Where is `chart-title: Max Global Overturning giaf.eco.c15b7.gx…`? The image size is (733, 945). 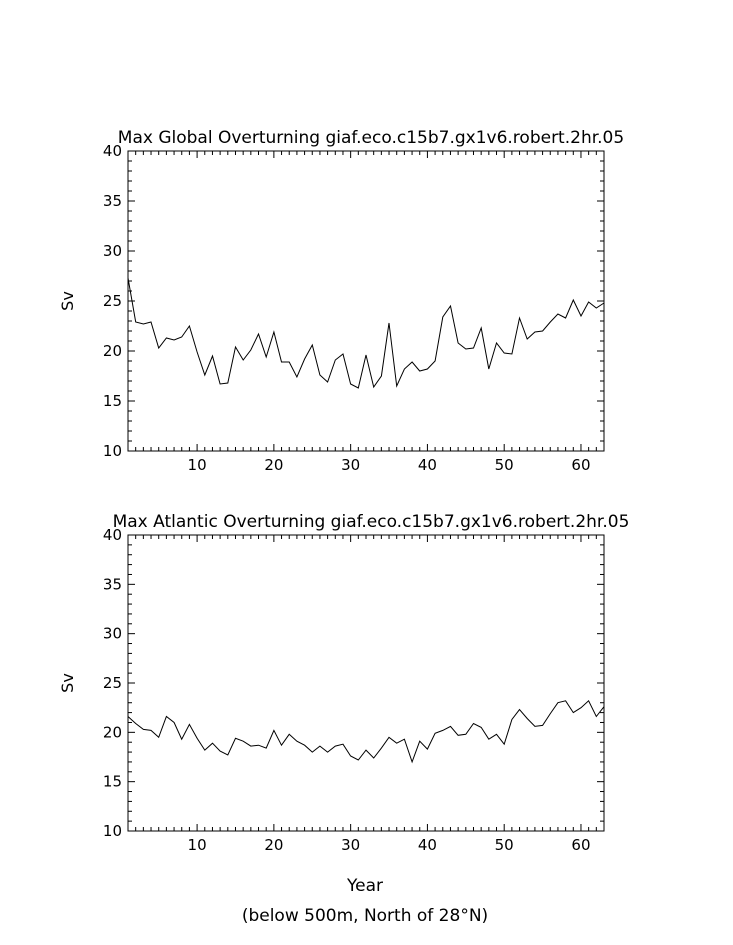 chart-title: Max Global Overturning giaf.eco.c15b7.gx… is located at coordinates (371, 138).